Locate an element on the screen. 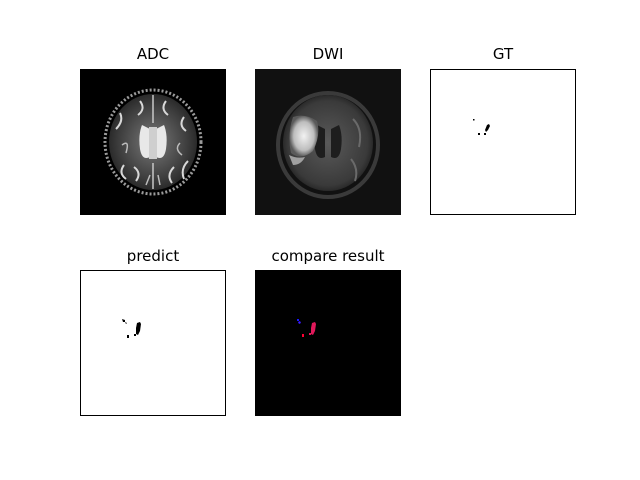 The image size is (640, 480). panel-title-adc: ADC is located at coordinates (153, 54).